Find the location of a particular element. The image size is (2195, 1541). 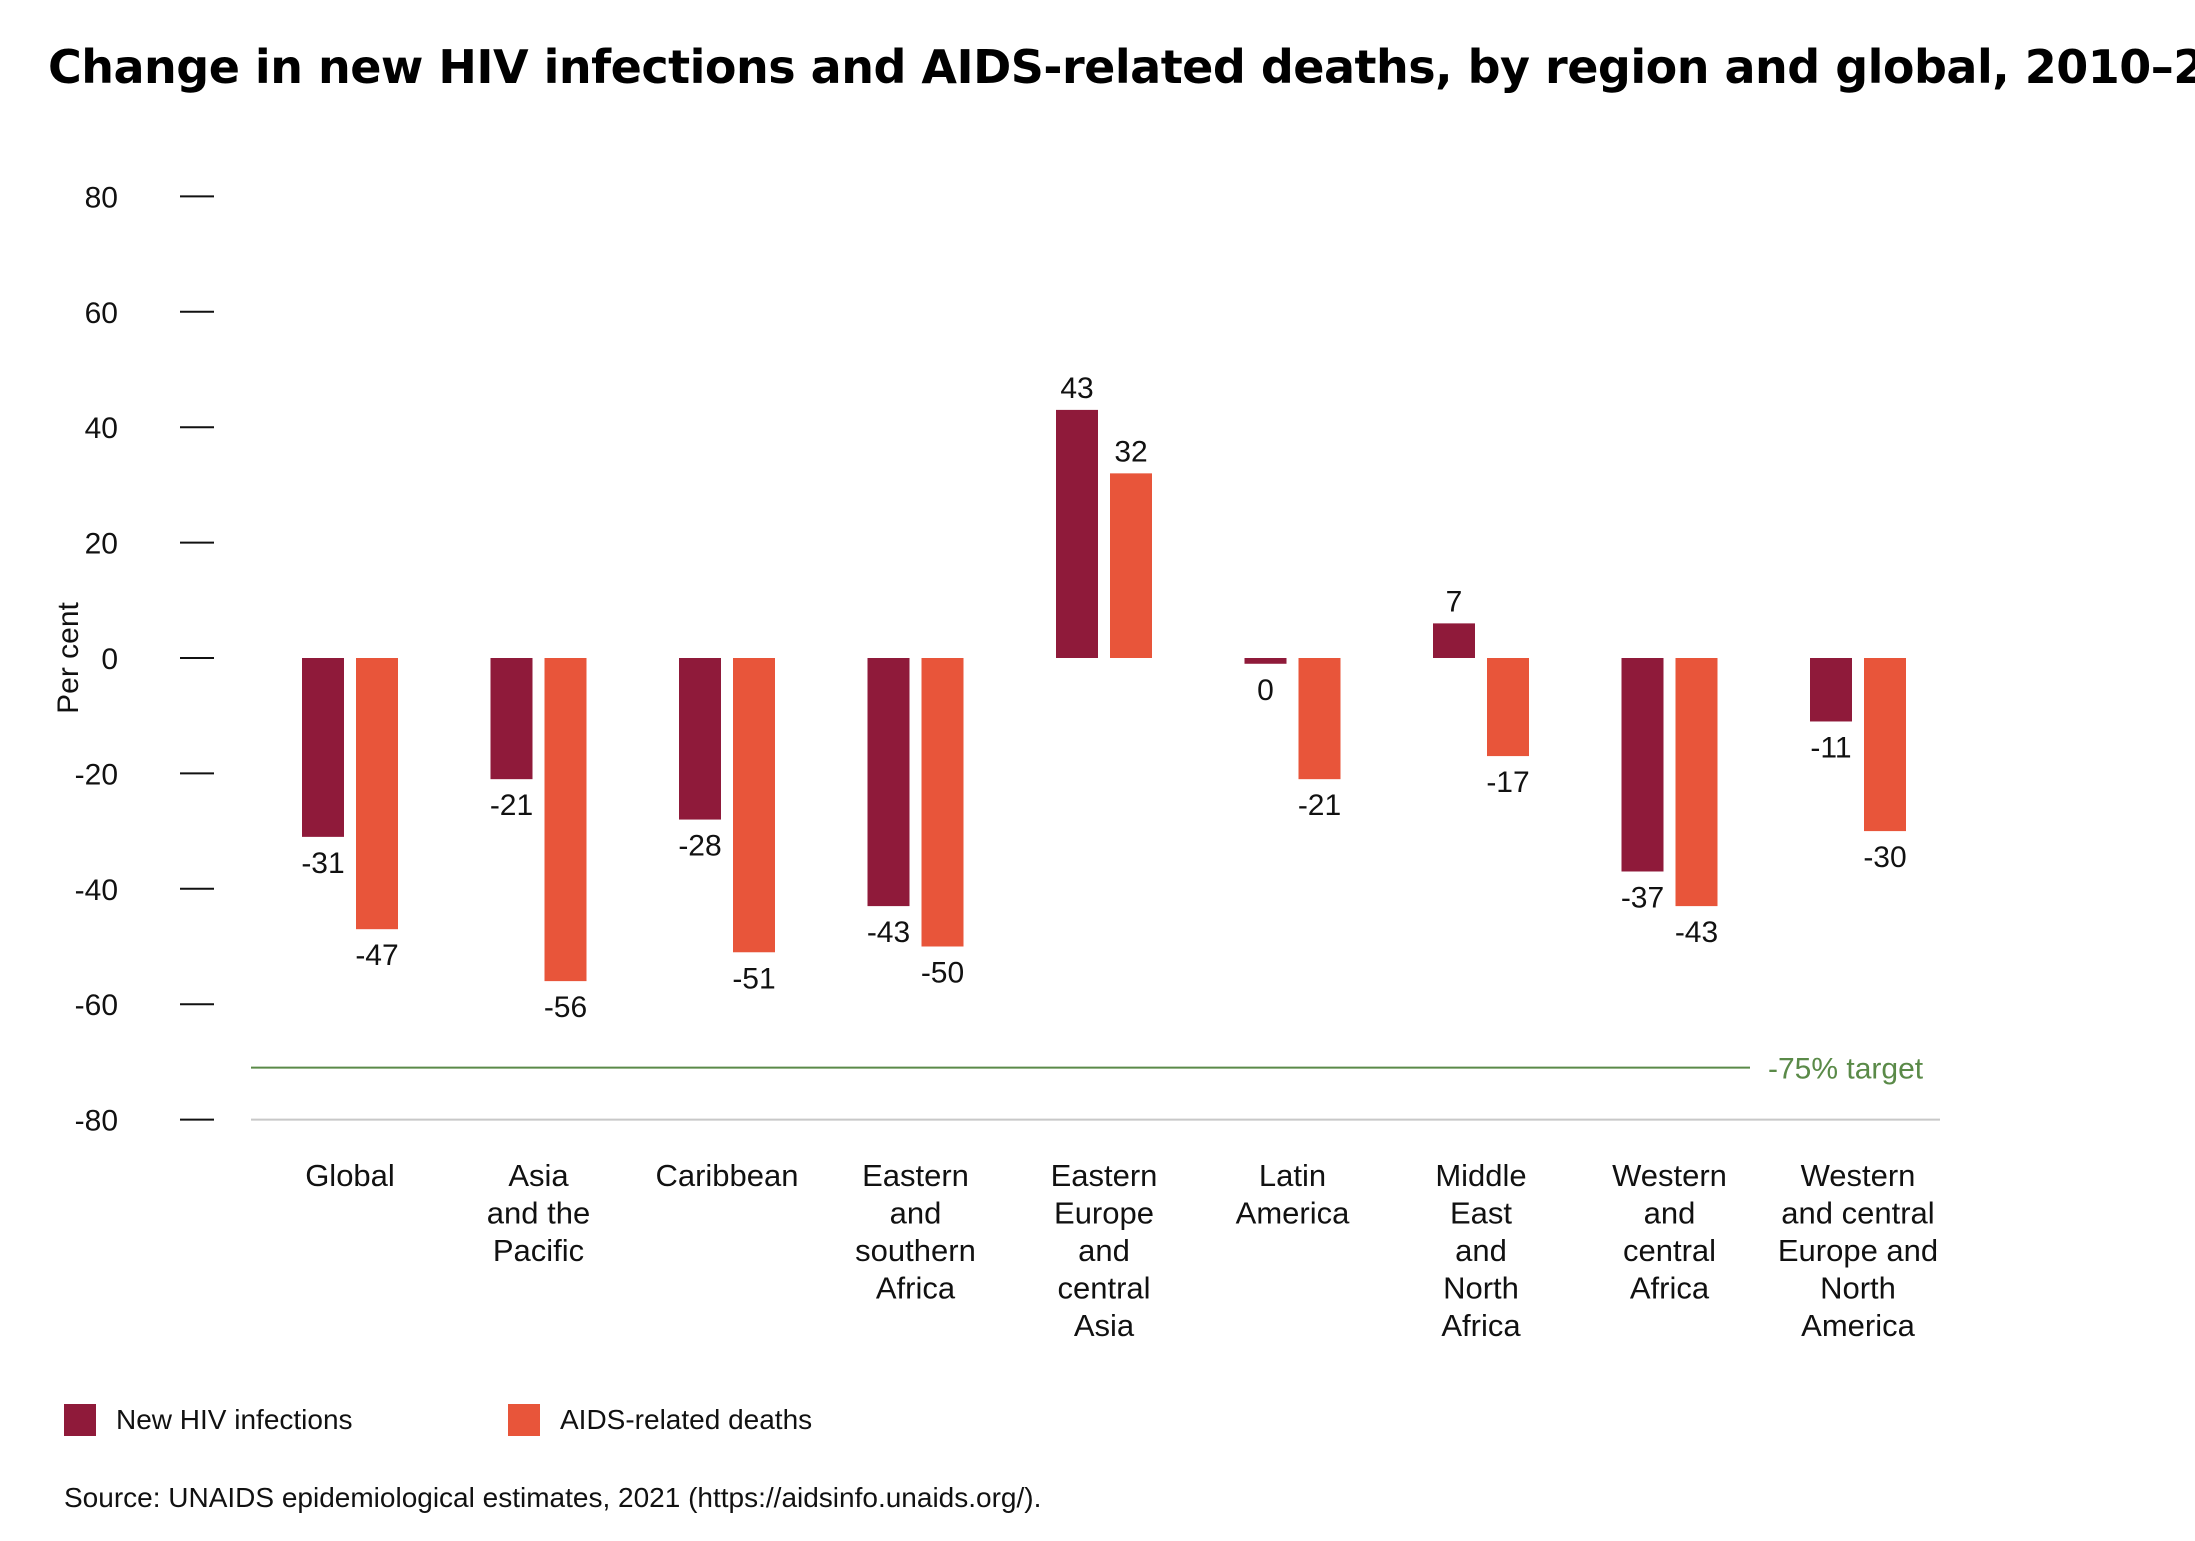

x-tick-label: East is located at coordinates (1481, 1213).